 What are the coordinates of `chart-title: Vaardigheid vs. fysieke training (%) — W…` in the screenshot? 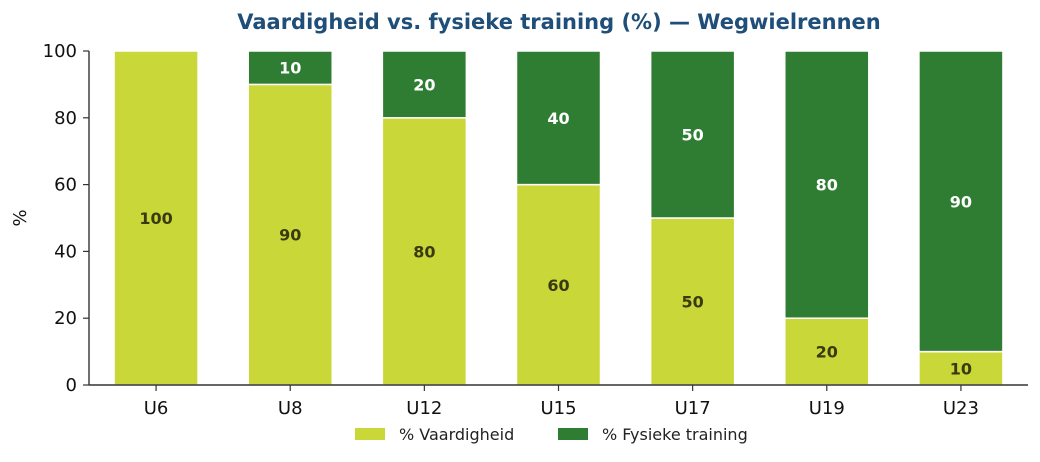 It's located at (558, 22).